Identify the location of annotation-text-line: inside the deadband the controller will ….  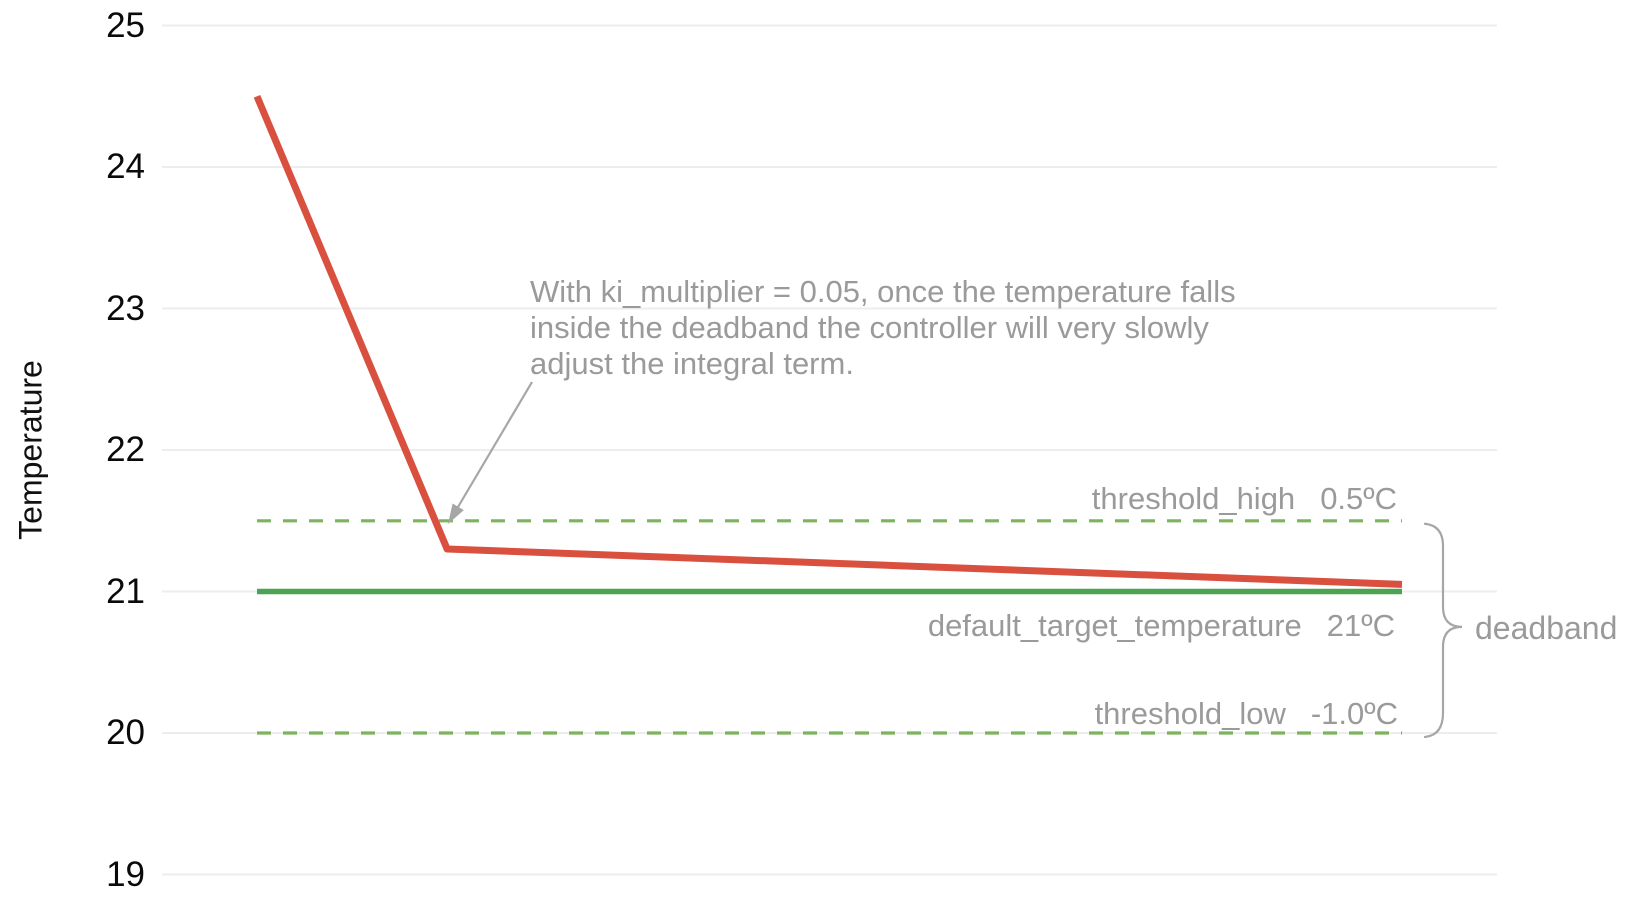
(869, 327).